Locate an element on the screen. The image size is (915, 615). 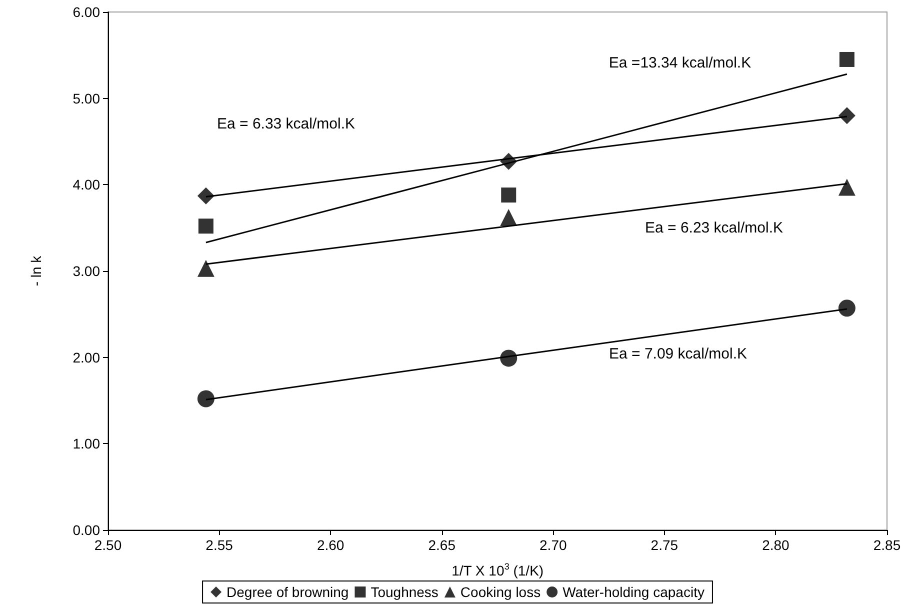
annotation: Ea =13.34 kcal/mol.K is located at coordinates (680, 63).